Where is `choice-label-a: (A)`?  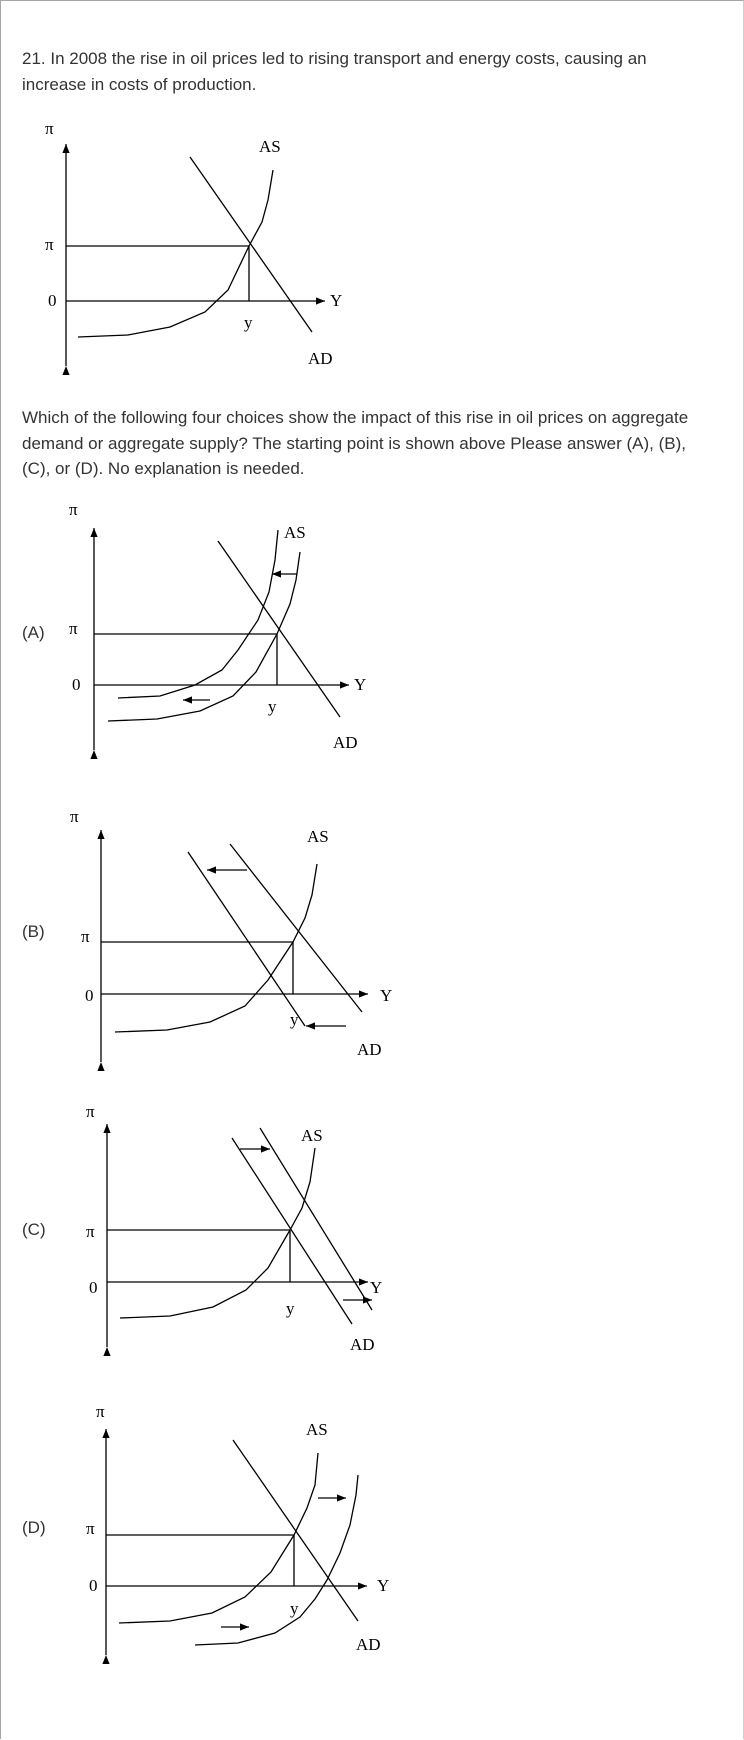 choice-label-a: (A) is located at coordinates (33, 632).